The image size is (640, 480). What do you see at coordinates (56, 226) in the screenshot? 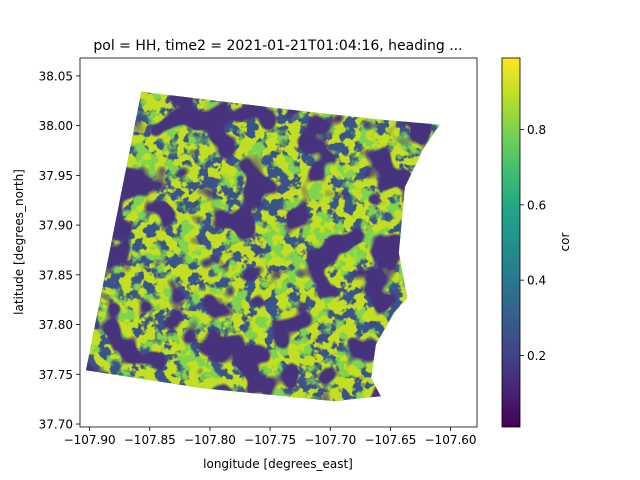
I see `y-tick-label: 37.90` at bounding box center [56, 226].